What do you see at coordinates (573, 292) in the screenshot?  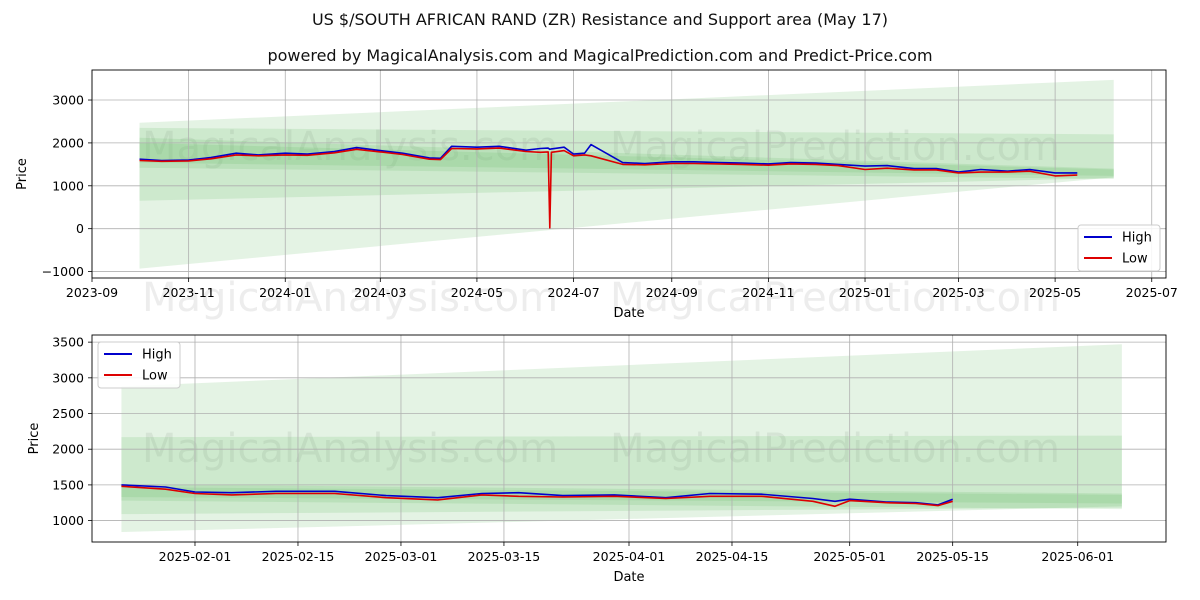 I see `x-tick-label: 2024-07` at bounding box center [573, 292].